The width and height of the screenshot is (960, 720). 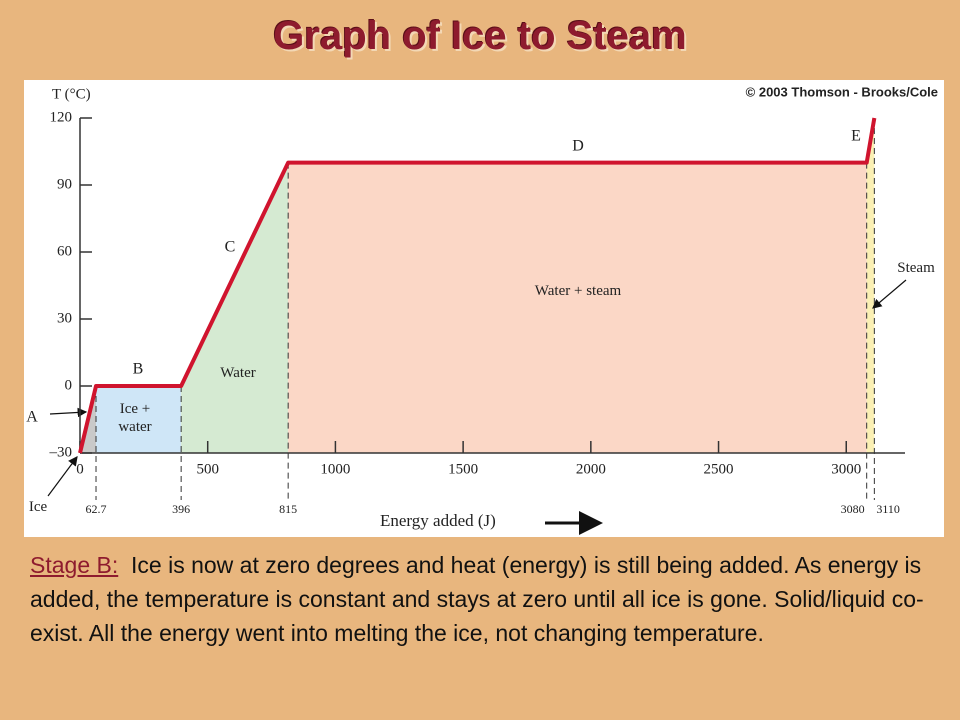 I want to click on boundary-label: 3080, so click(x=853, y=509).